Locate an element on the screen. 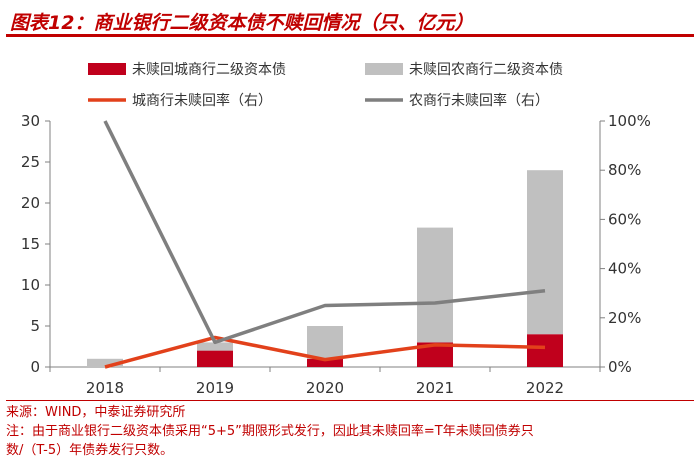 Image resolution: width=700 pixels, height=463 pixels. y-tick-label: 0 is located at coordinates (35, 367).